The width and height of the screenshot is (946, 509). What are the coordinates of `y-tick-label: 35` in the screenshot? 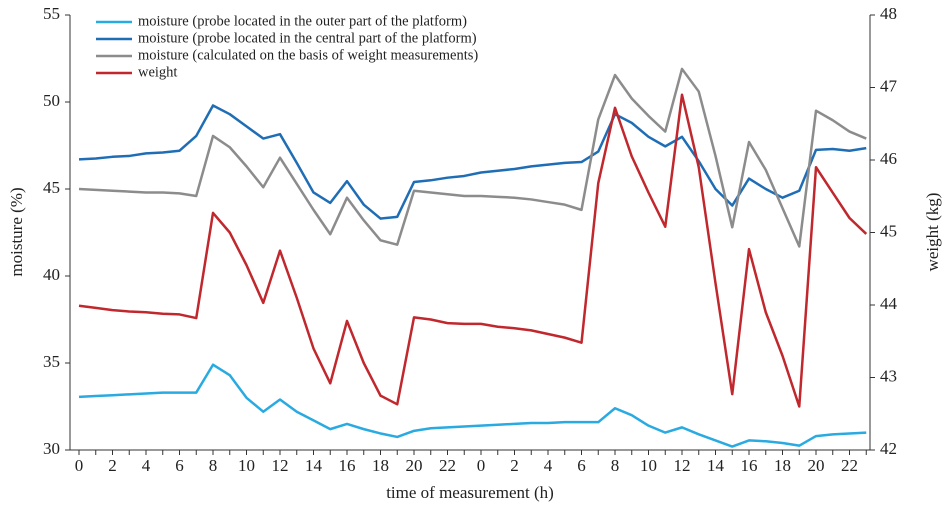 It's located at (51, 361).